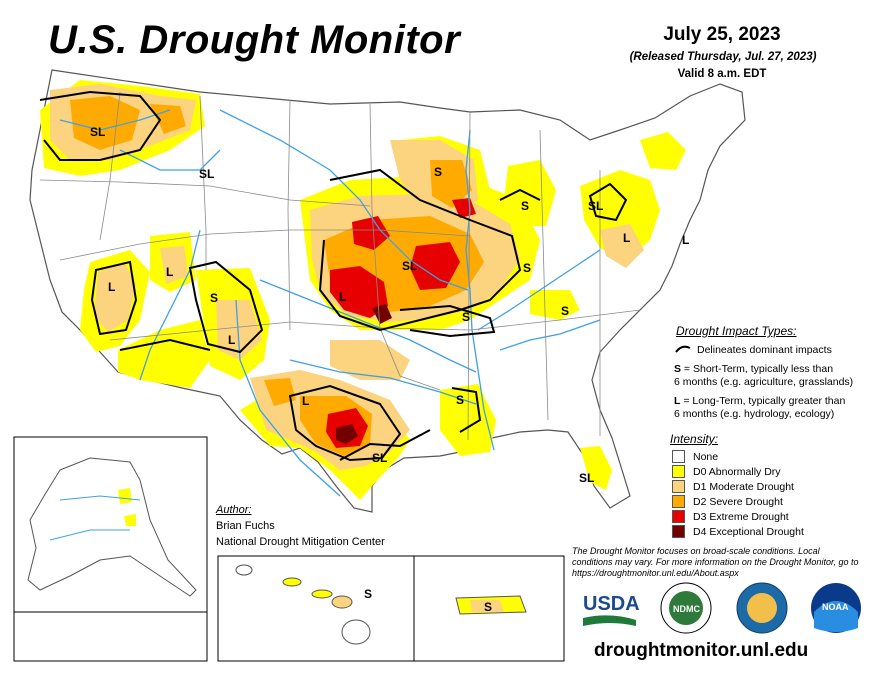 The width and height of the screenshot is (878, 678). What do you see at coordinates (677, 401) in the screenshot?
I see `impact-legend-l-key: L` at bounding box center [677, 401].